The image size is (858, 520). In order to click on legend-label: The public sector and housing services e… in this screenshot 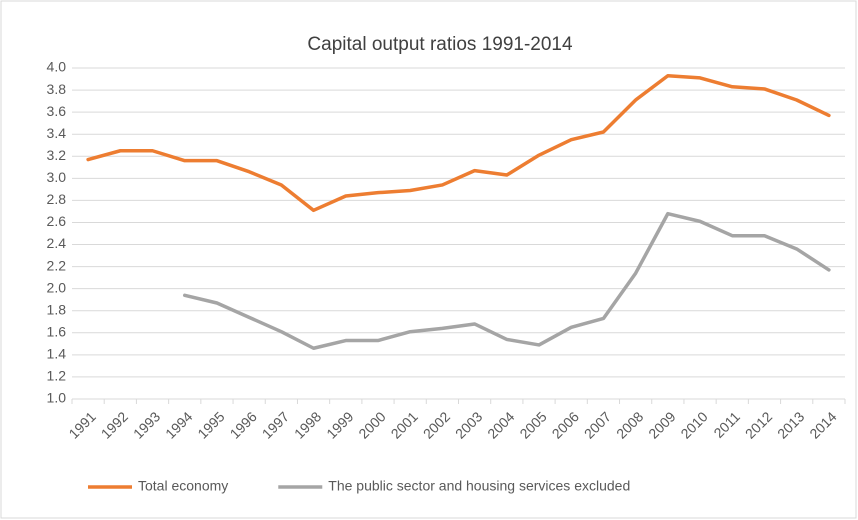, I will do `click(479, 486)`.